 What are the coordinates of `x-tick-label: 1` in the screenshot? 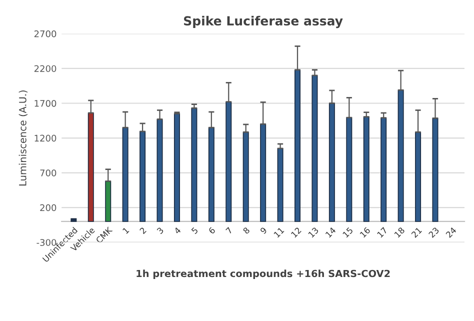 It's located at (126, 230).